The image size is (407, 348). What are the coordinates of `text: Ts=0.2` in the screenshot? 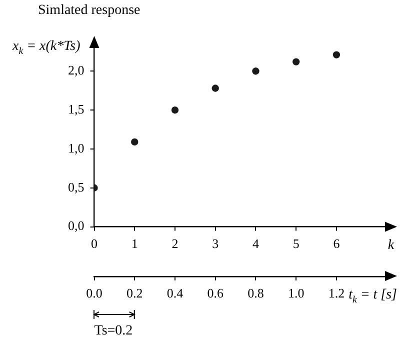 It's located at (113, 330).